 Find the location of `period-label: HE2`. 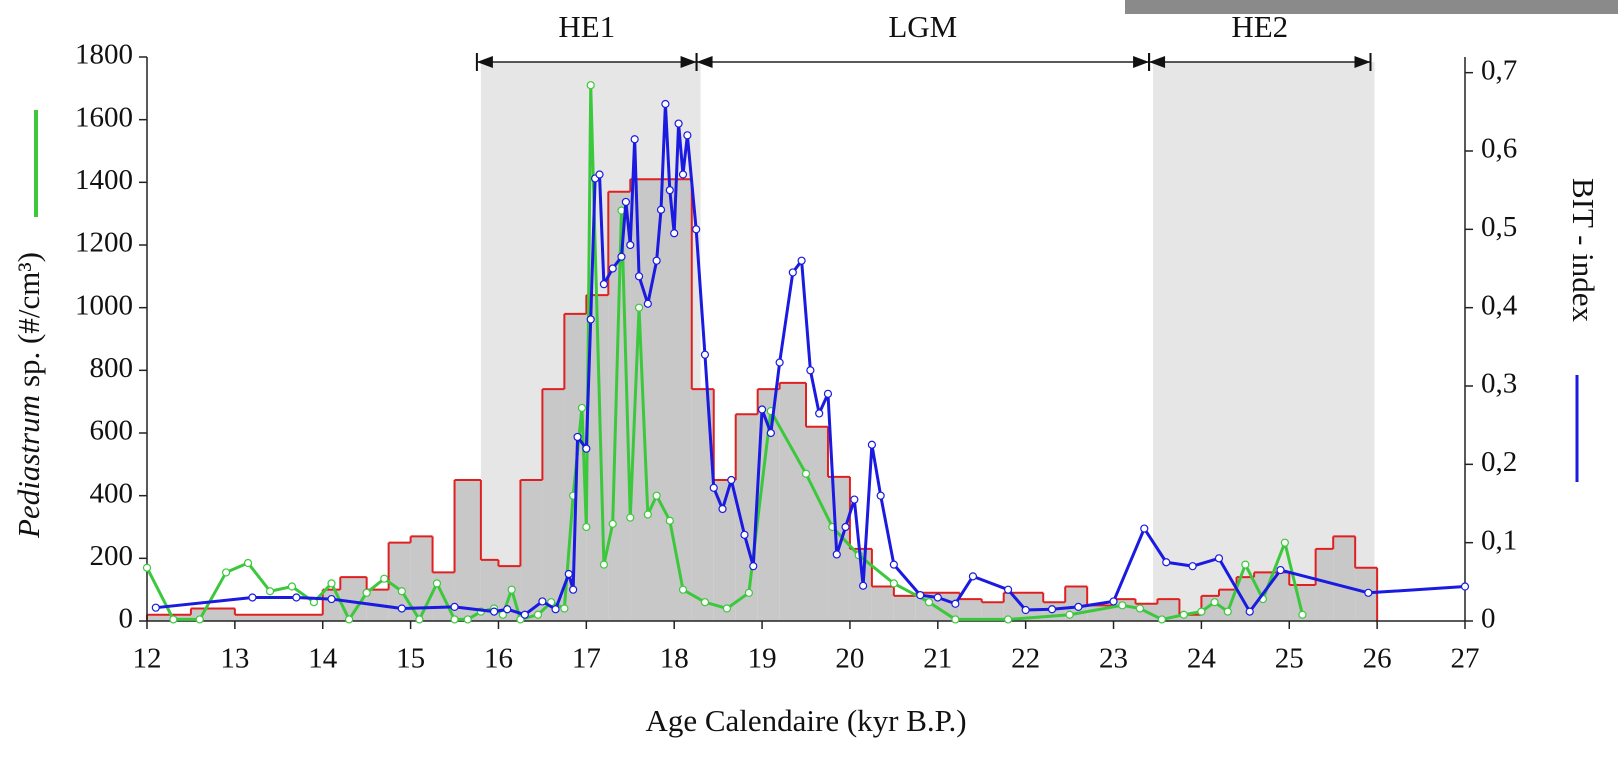

period-label: HE2 is located at coordinates (1259, 26).